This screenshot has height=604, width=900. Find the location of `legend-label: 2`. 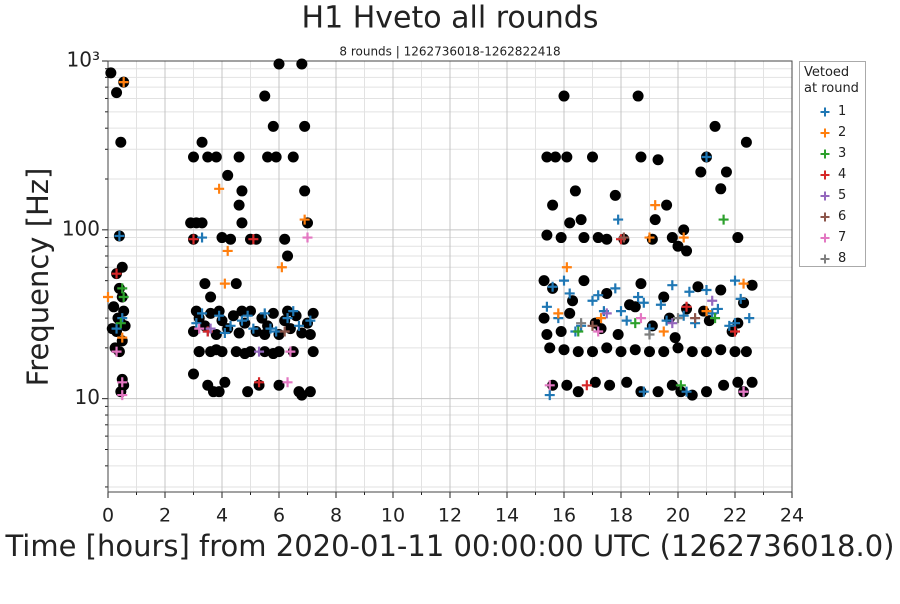

legend-label: 2 is located at coordinates (842, 132).